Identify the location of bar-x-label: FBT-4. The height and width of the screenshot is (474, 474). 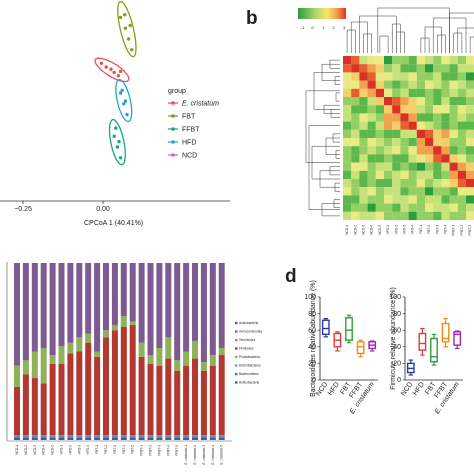
(124, 449).